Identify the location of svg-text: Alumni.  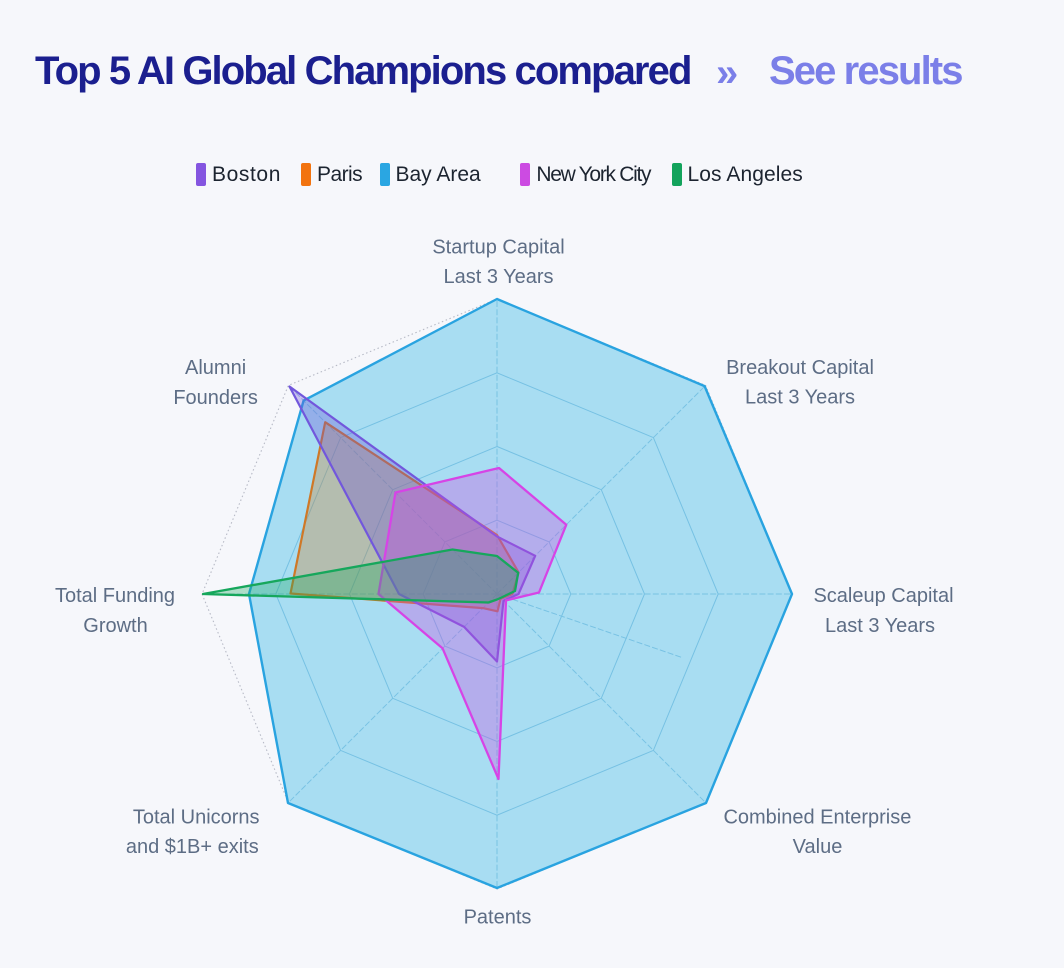
(215, 368).